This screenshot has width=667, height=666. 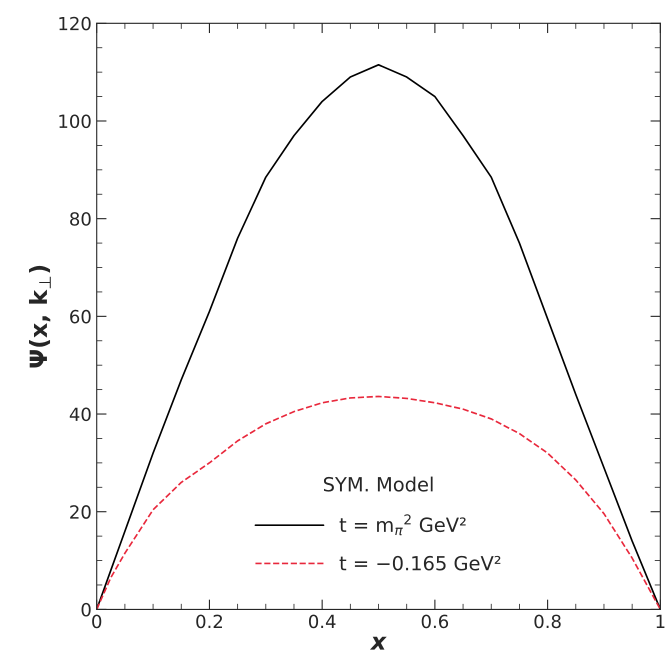 I want to click on y-axis-title: Ψ(x, k$_{⊥}$), so click(x=39, y=317).